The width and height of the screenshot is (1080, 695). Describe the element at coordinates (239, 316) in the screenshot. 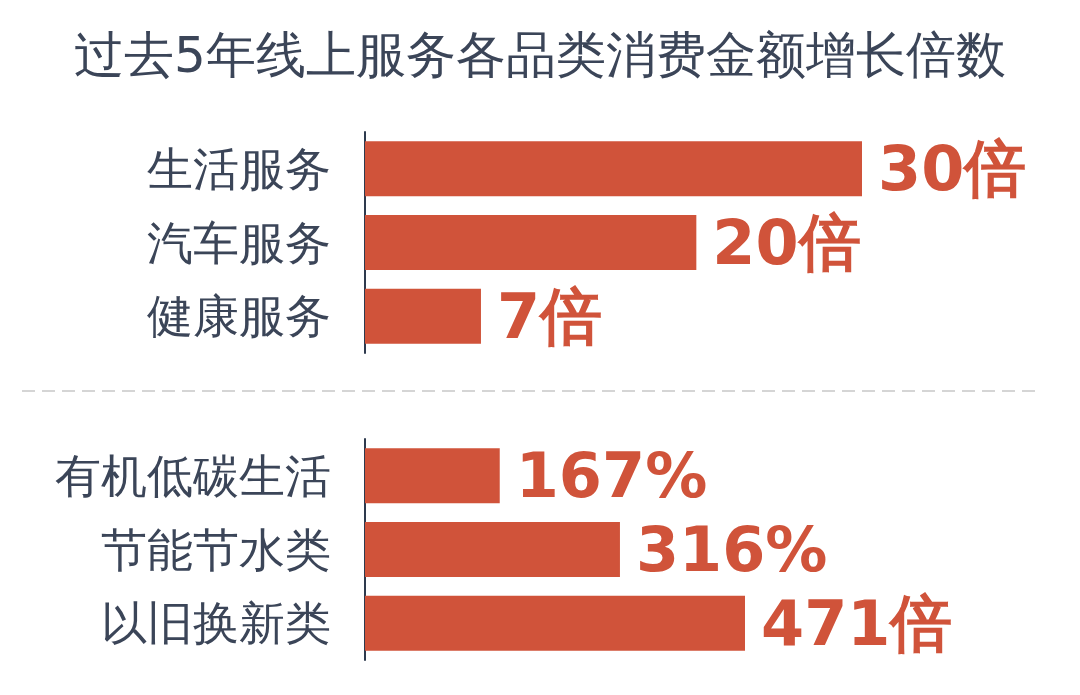

I see `y-tick-label: 健康服务` at that location.